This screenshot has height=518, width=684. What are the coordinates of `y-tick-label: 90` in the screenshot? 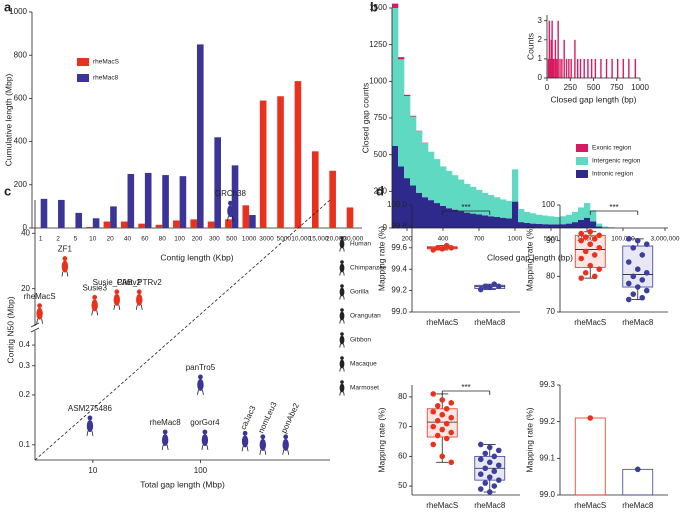 It's located at (550, 240).